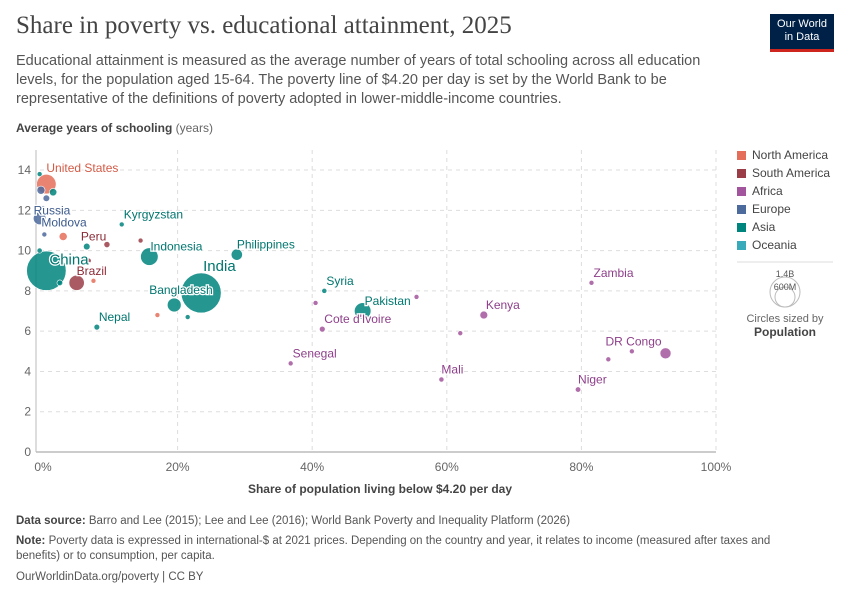 The width and height of the screenshot is (850, 600). What do you see at coordinates (785, 287) in the screenshot?
I see `size-legend-small-label: 600M` at bounding box center [785, 287].